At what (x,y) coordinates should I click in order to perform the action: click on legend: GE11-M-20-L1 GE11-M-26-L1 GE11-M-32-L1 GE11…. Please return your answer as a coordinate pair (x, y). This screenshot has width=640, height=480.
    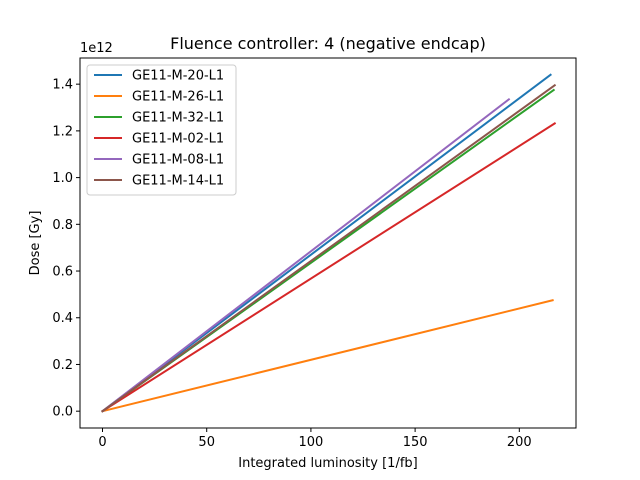
    Looking at the image, I should click on (161, 130).